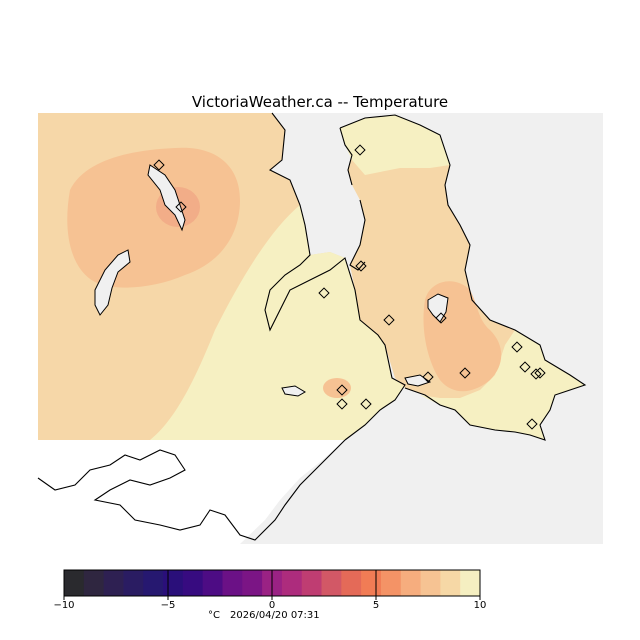 The image size is (640, 640). What do you see at coordinates (376, 605) in the screenshot?
I see `colorbar-tick-label: 5` at bounding box center [376, 605].